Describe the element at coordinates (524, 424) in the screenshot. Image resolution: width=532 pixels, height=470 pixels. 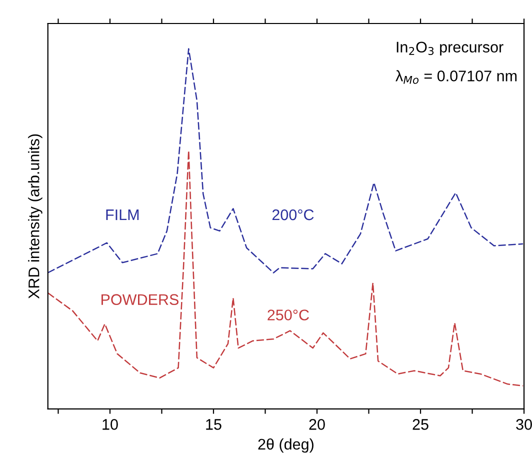
I see `x-tick-label: 30` at that location.